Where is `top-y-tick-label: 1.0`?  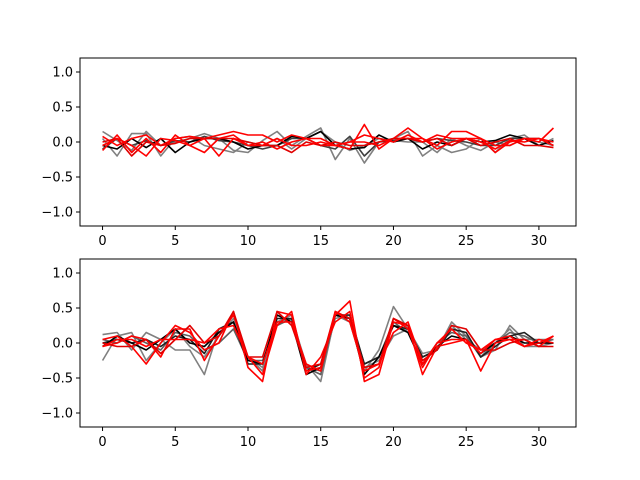 top-y-tick-label: 1.0 is located at coordinates (62, 73).